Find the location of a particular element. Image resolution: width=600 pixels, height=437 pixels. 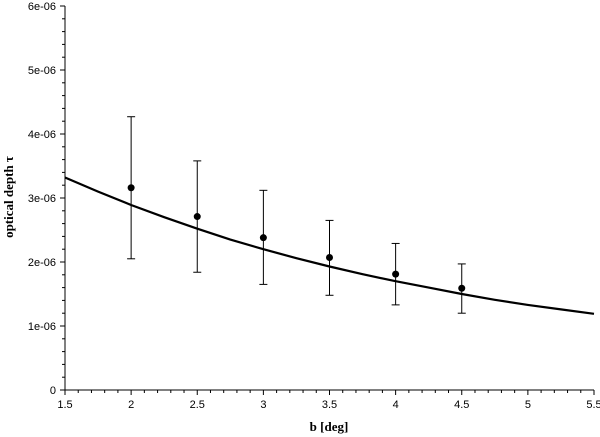

y-axis-title: optical depth τ is located at coordinates (8, 197).